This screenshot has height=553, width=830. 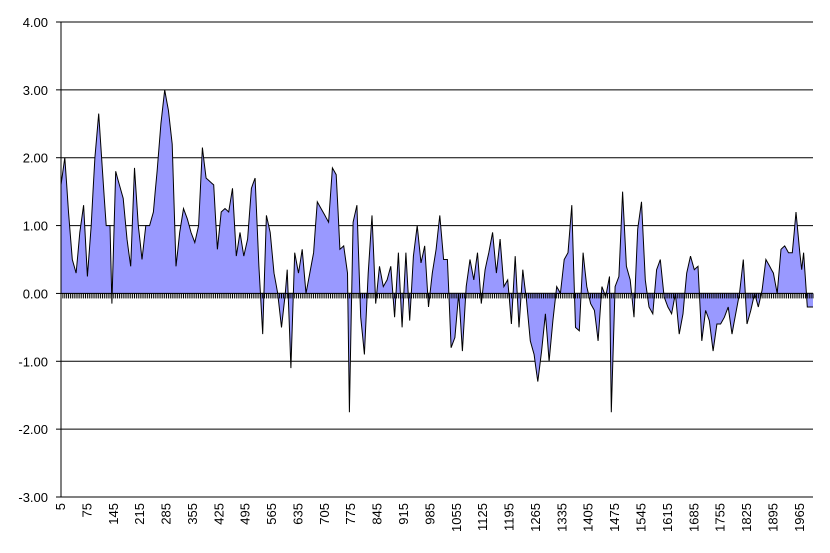 I want to click on x-tick-label: 285, so click(x=166, y=514).